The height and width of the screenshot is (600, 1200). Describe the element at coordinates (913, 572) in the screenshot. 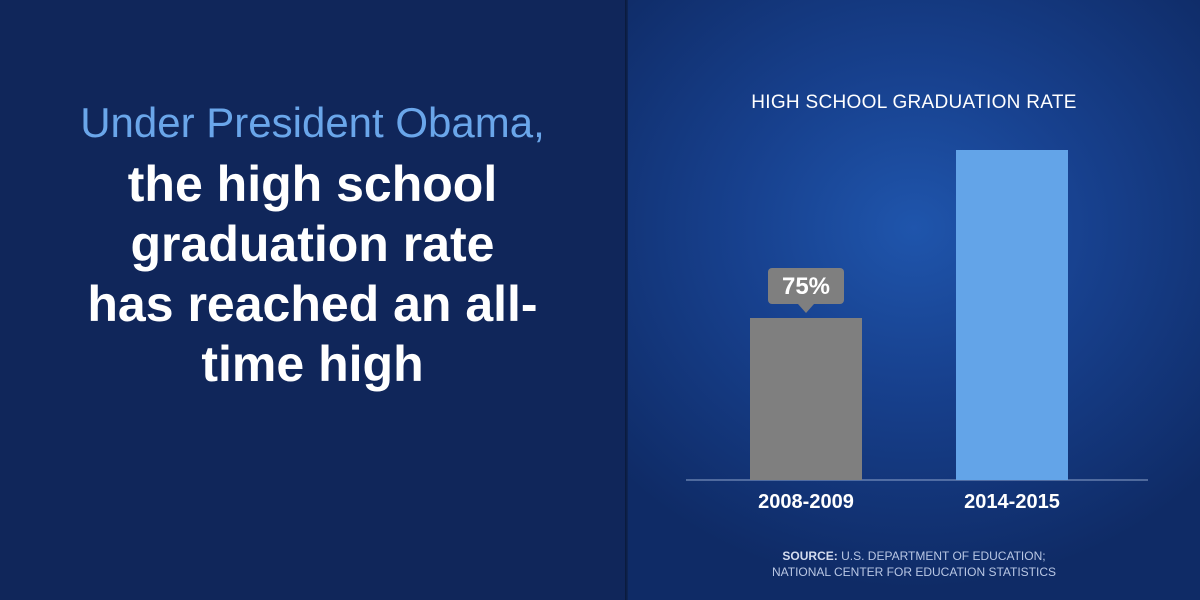

I see `source-line-2: NATIONAL CENTER FOR EDUCATION STATISTICS` at that location.